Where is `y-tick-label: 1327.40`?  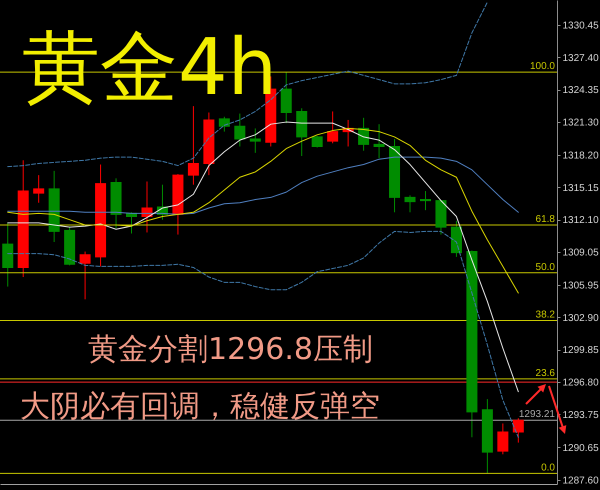 y-tick-label: 1327.40 is located at coordinates (581, 58).